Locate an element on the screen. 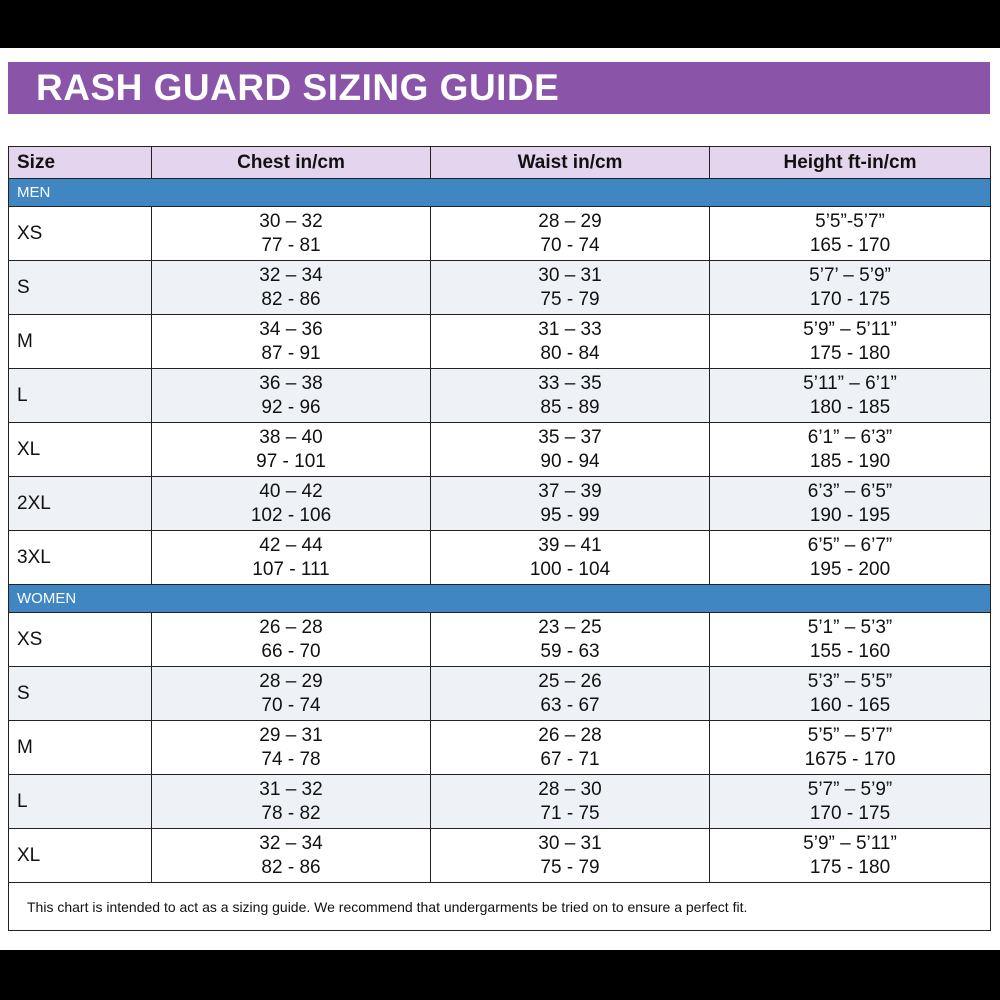  measure-cell: 36 – 38 92 - 96 is located at coordinates (291, 395).